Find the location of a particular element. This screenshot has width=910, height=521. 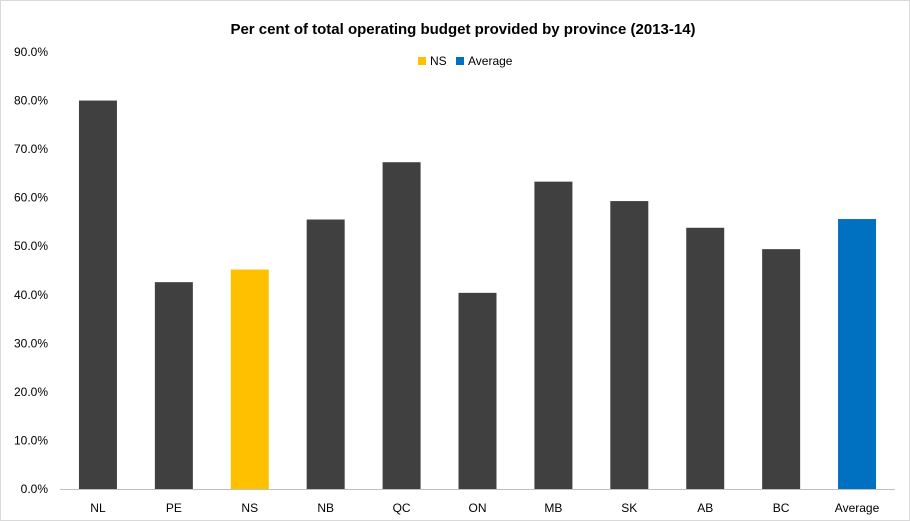

bar-ns is located at coordinates (249, 379).